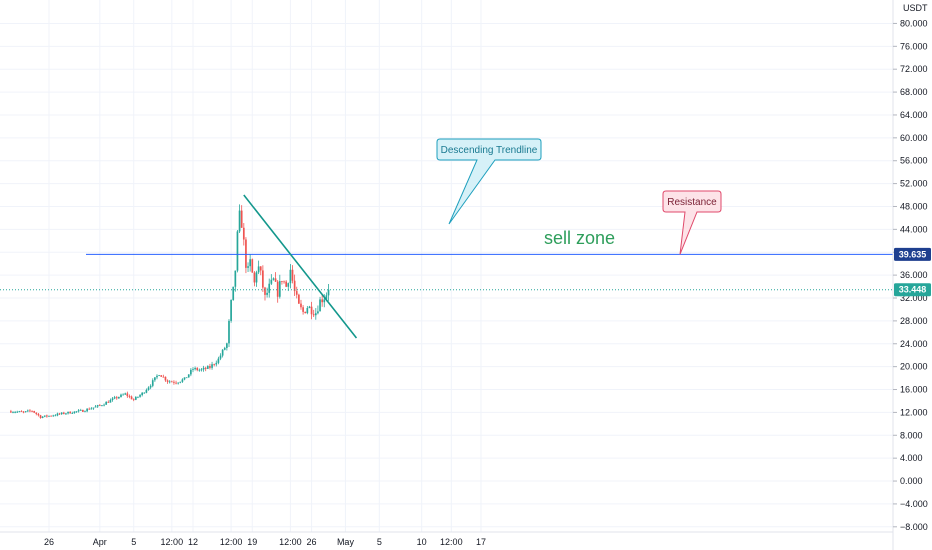 The width and height of the screenshot is (932, 550). I want to click on time-axis: 26 Apr 5 12:00 12 12:00 19 12:00 26 May 5 10 12:00 17, so click(446, 539).